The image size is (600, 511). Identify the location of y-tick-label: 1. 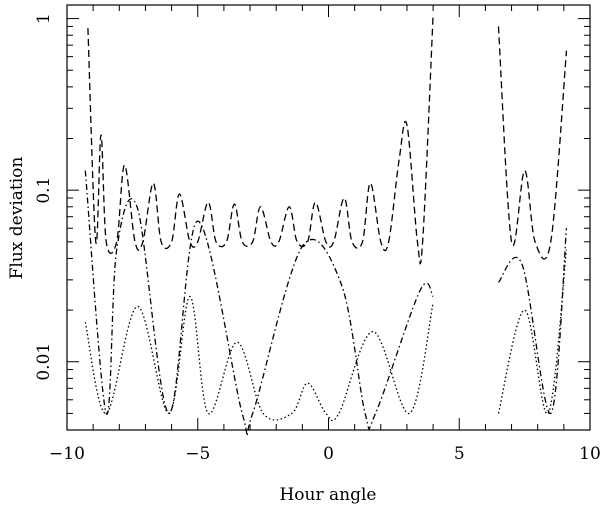
(44, 18).